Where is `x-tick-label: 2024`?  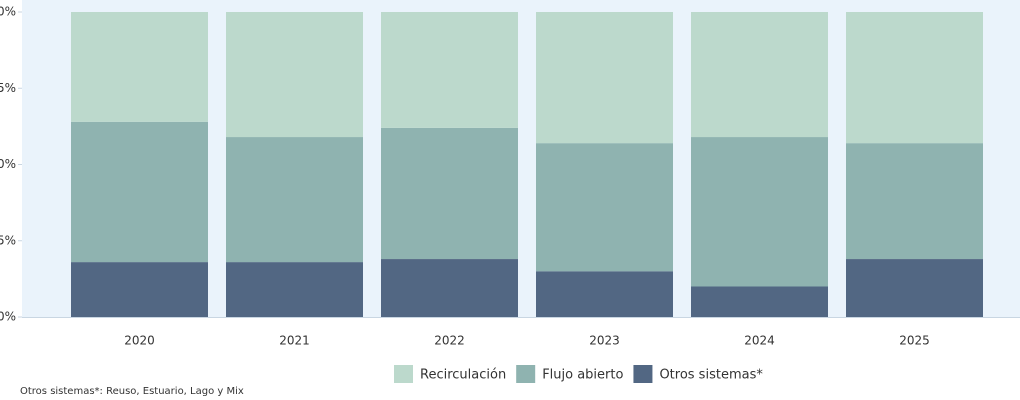
x-tick-label: 2024 is located at coordinates (759, 341).